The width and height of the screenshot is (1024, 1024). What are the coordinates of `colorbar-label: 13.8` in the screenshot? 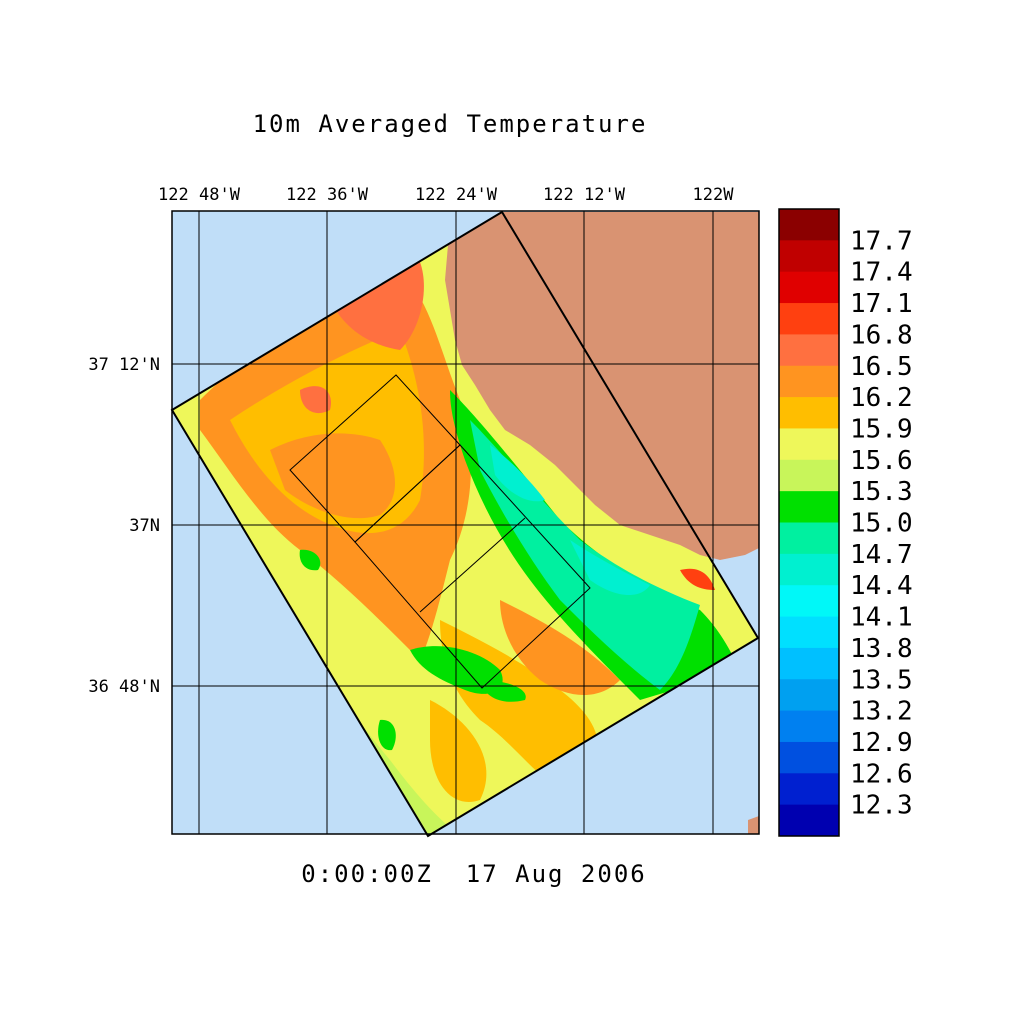 It's located at (881, 649).